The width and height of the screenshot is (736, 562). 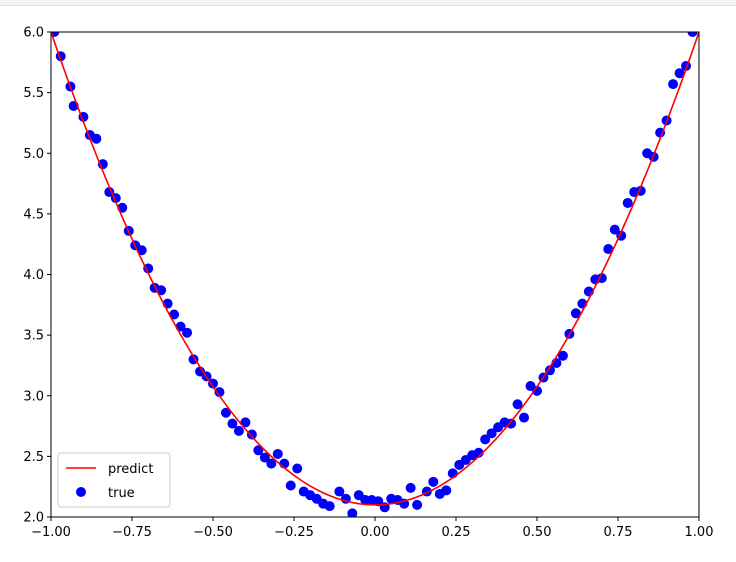 I want to click on x-tick-label: −0.75, so click(x=132, y=532).